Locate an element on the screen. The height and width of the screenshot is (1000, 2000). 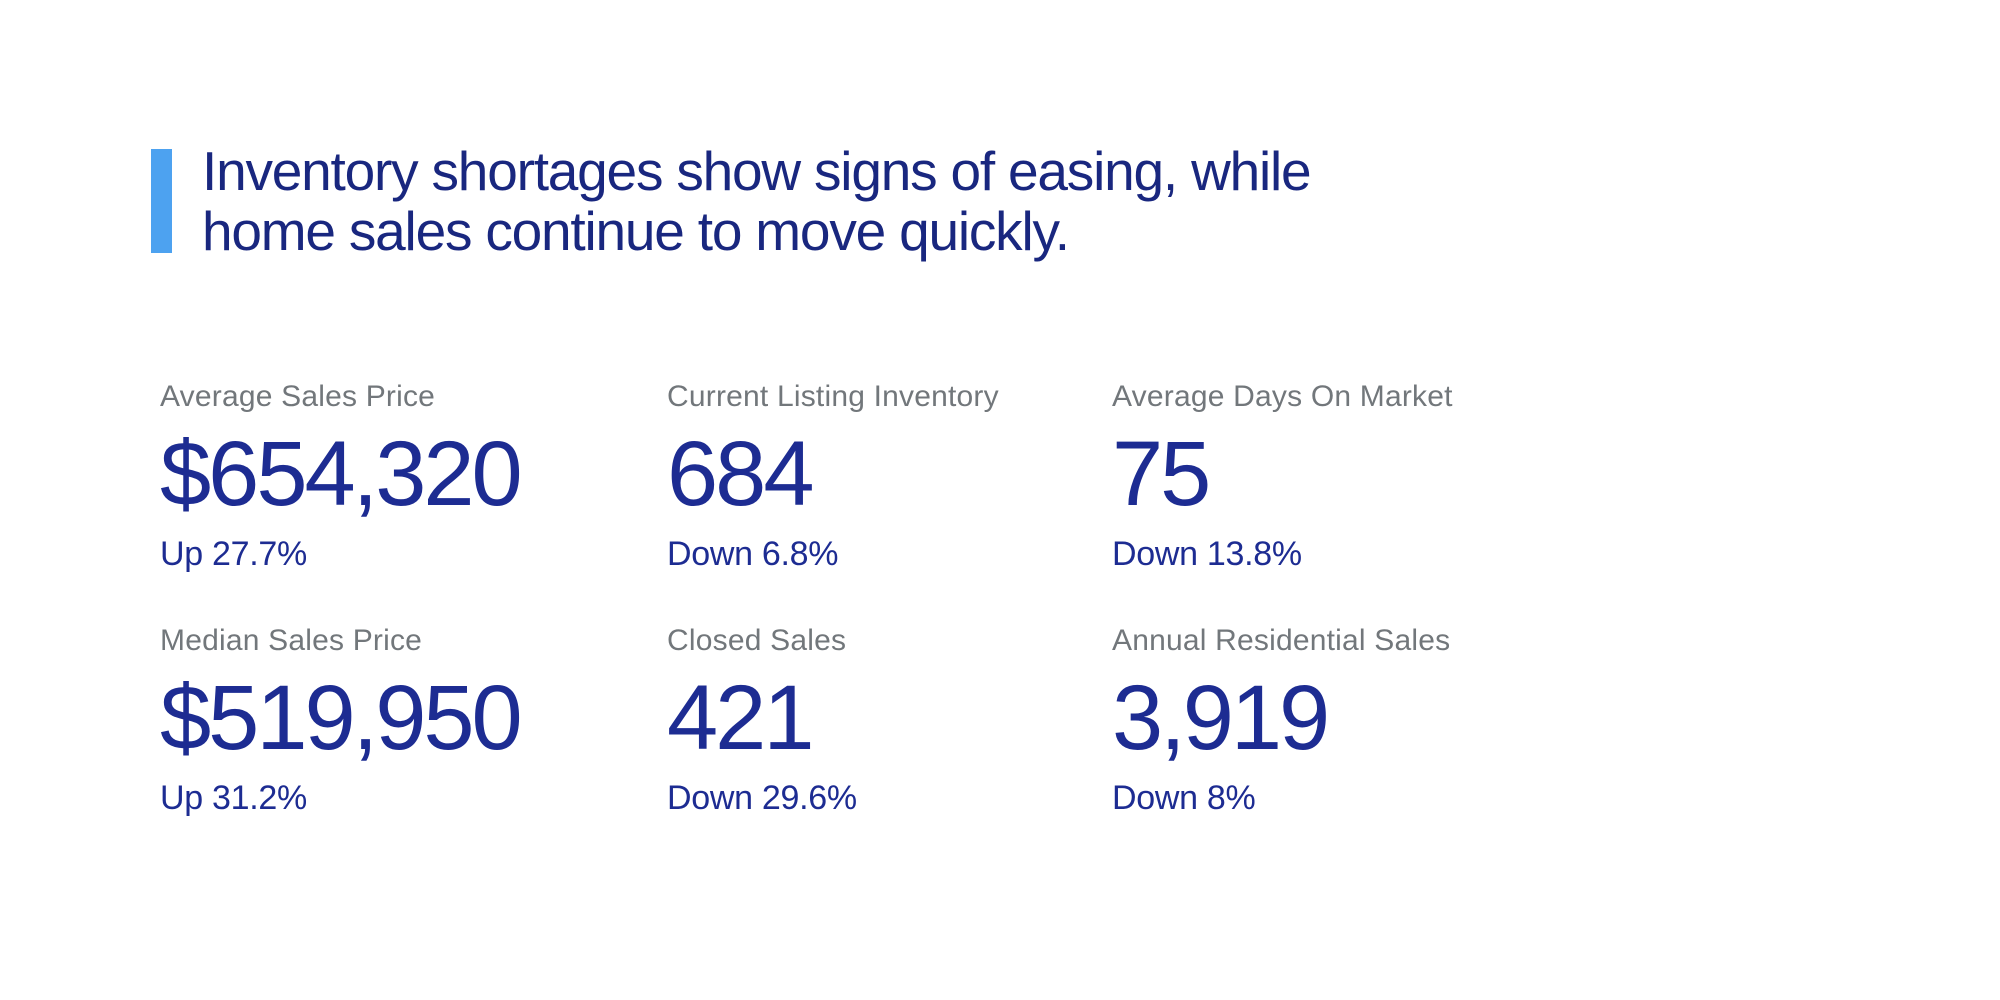
stat-average-sales-price: Average Sales Price $654,320 Up 27.7% is located at coordinates (413, 476).